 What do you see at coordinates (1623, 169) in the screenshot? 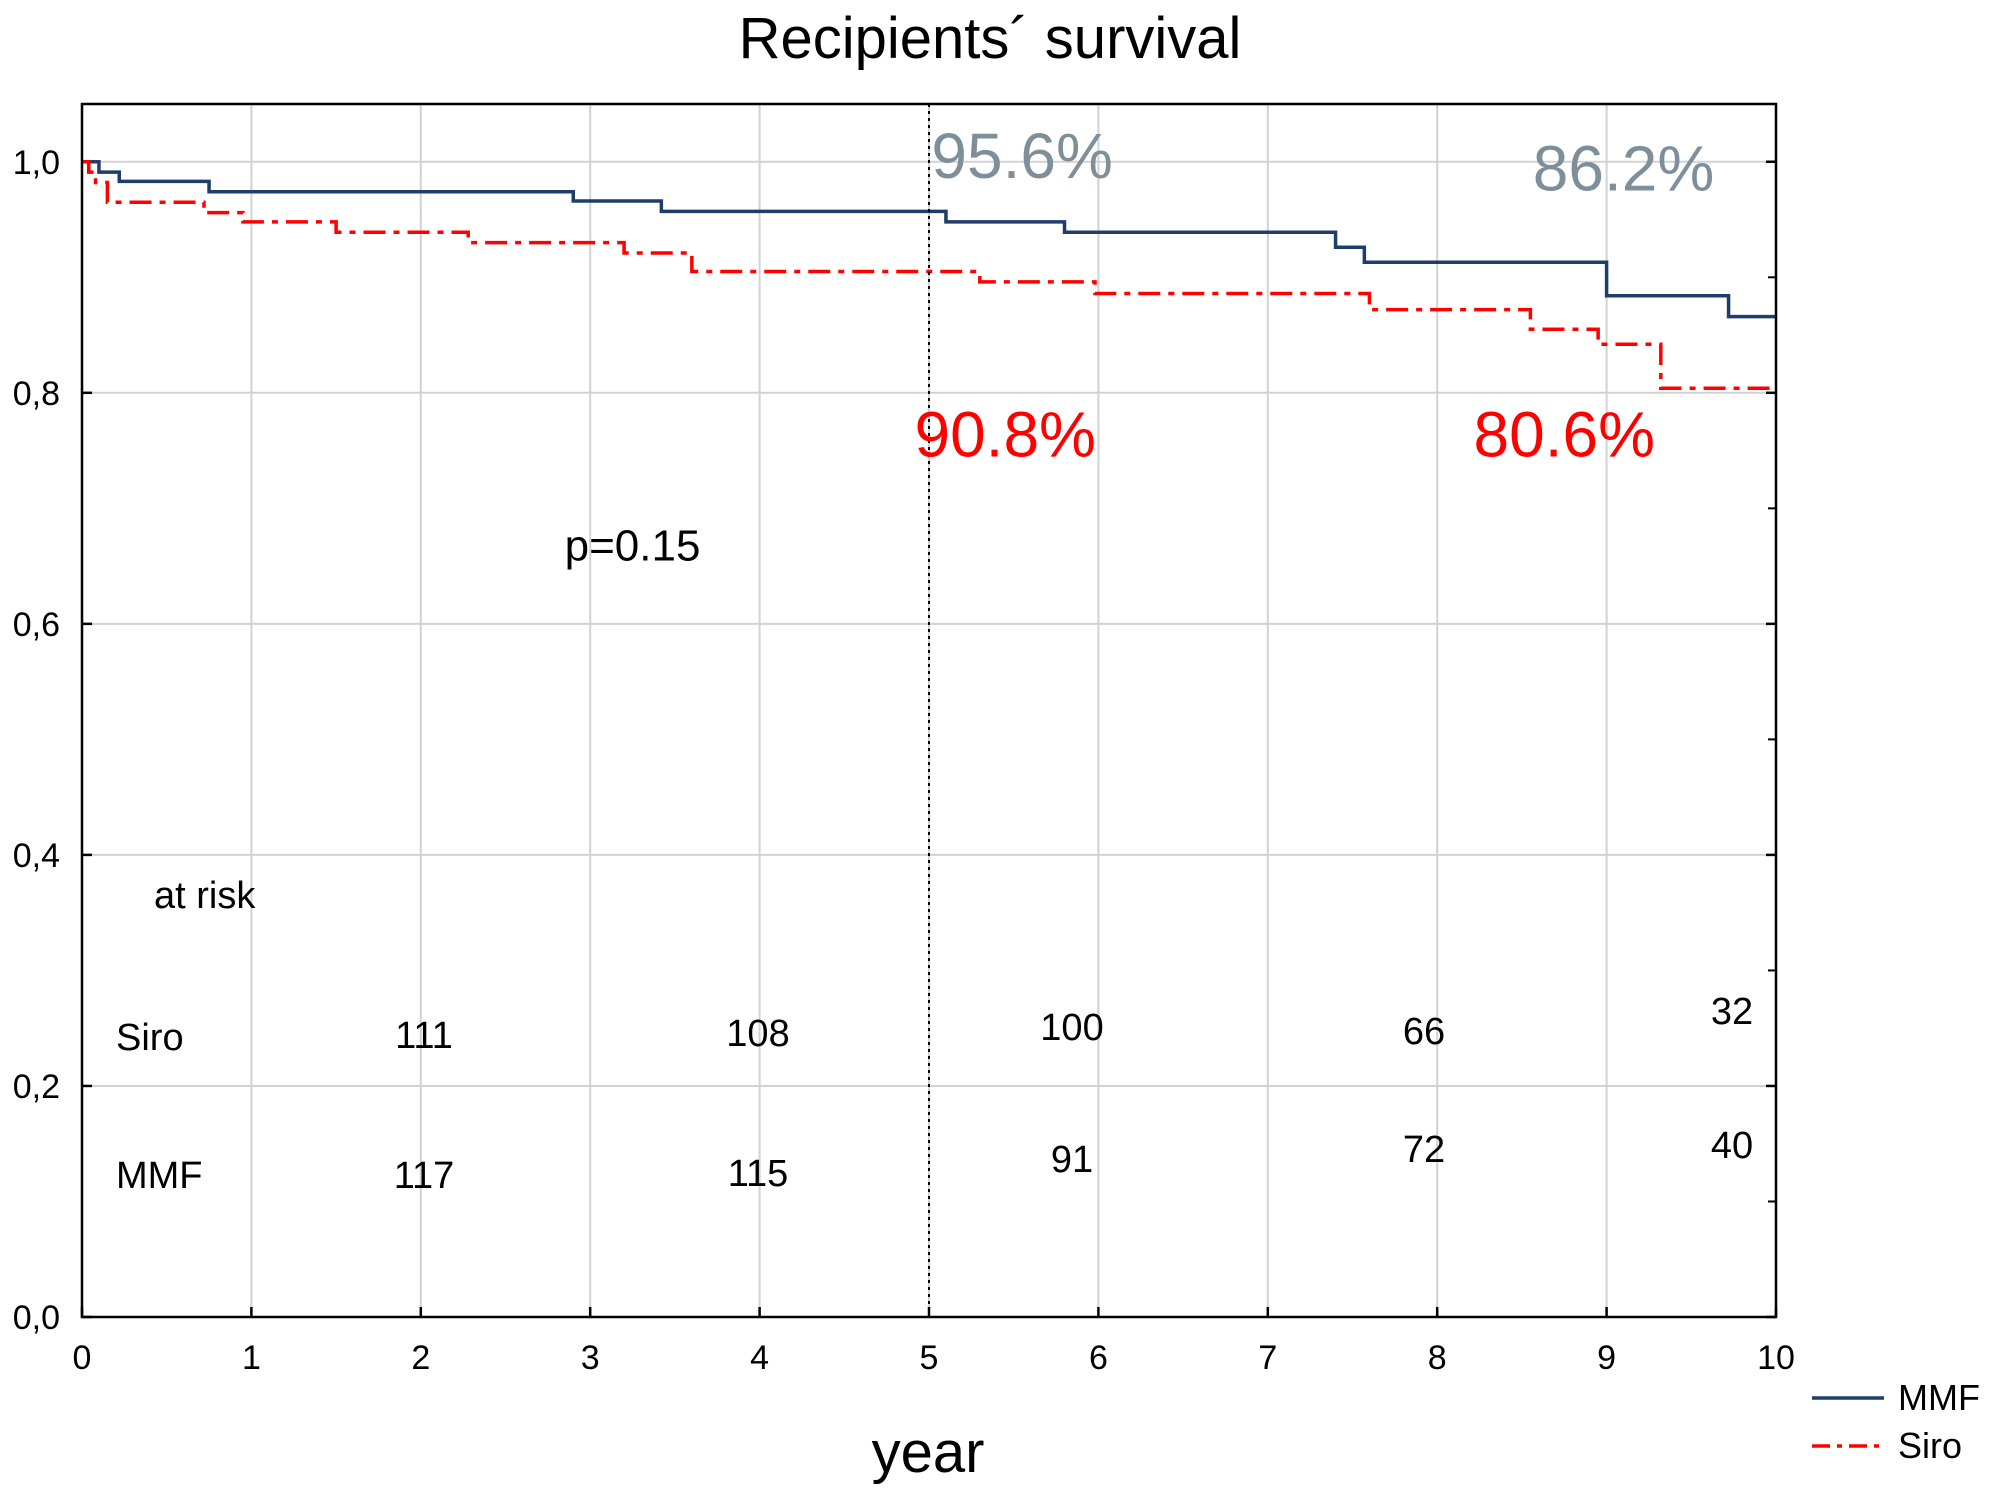
I see `survival-percent-label: 86.2%` at bounding box center [1623, 169].